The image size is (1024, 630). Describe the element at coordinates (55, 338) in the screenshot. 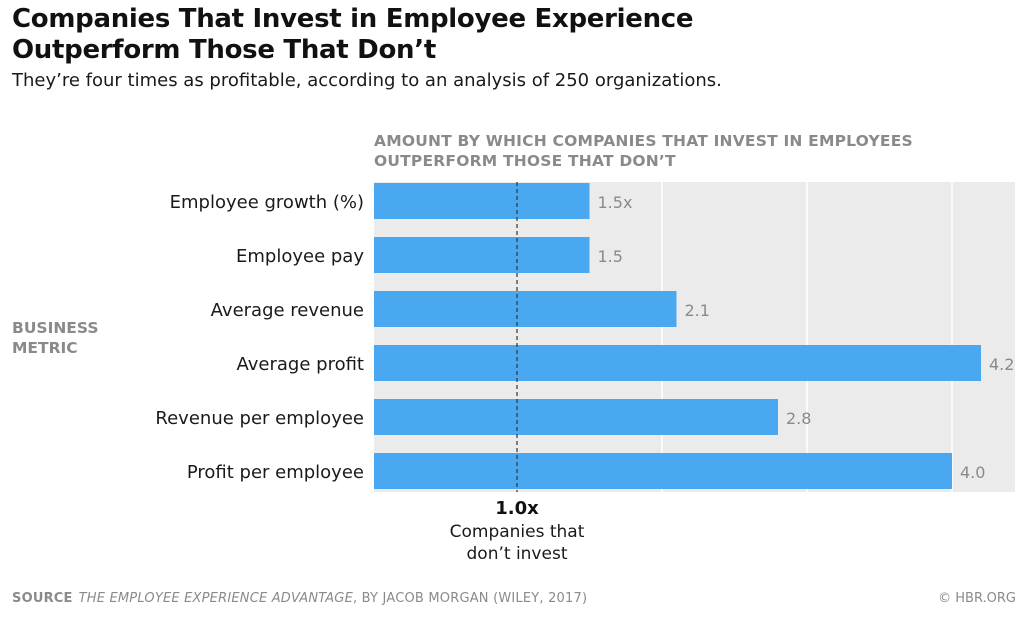

I see `y-axis-label: BUSINESS METRIC` at that location.